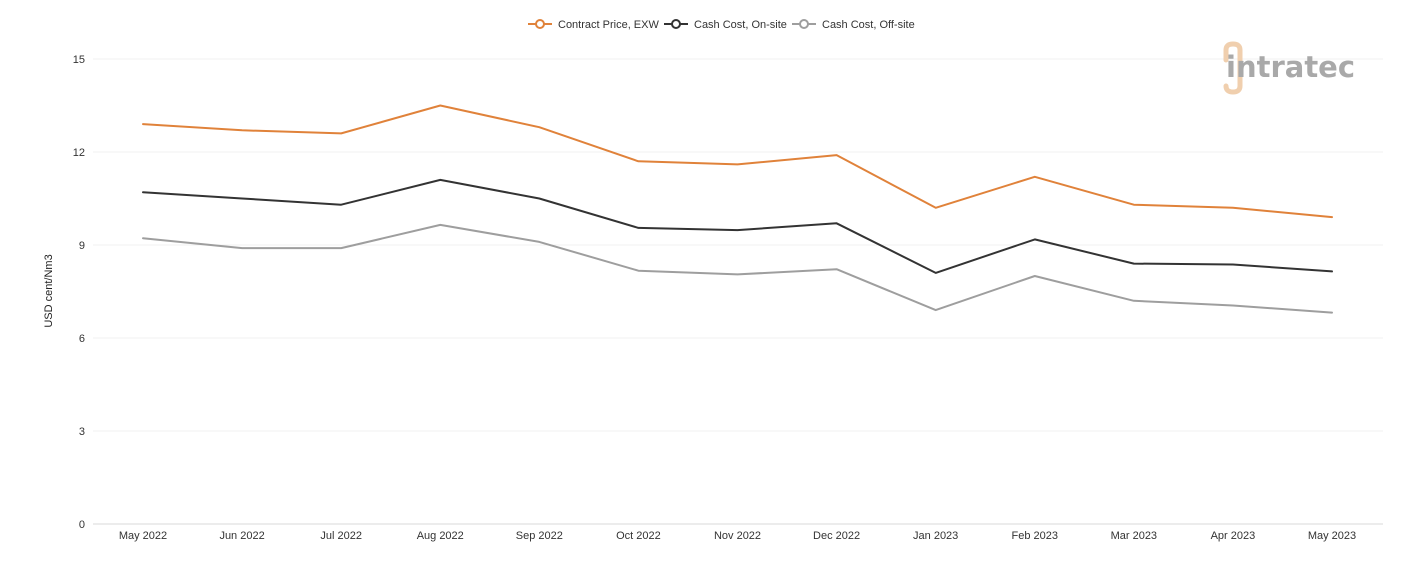 The image size is (1401, 561). What do you see at coordinates (143, 536) in the screenshot?
I see `x-tick-label: May 2022` at bounding box center [143, 536].